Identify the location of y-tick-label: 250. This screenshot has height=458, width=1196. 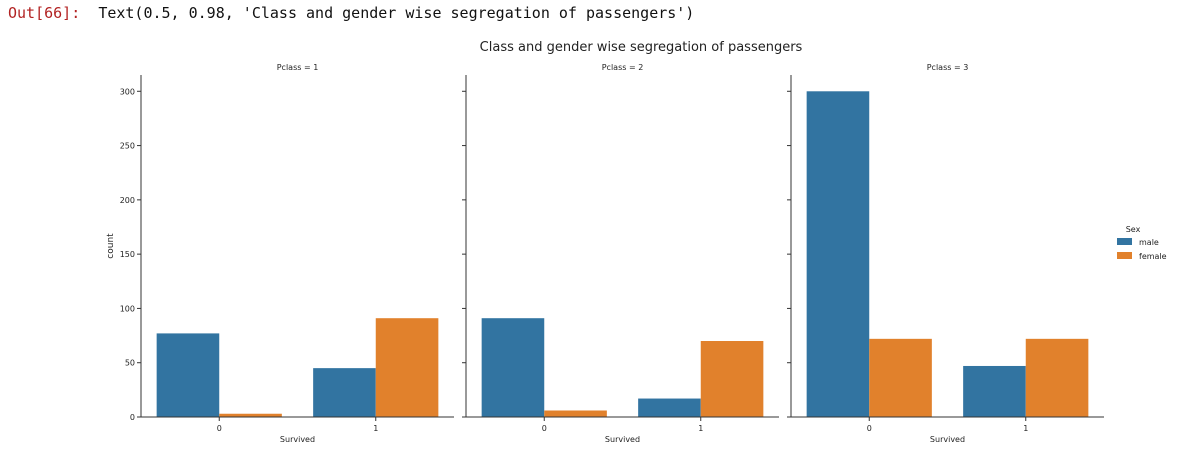
(127, 146).